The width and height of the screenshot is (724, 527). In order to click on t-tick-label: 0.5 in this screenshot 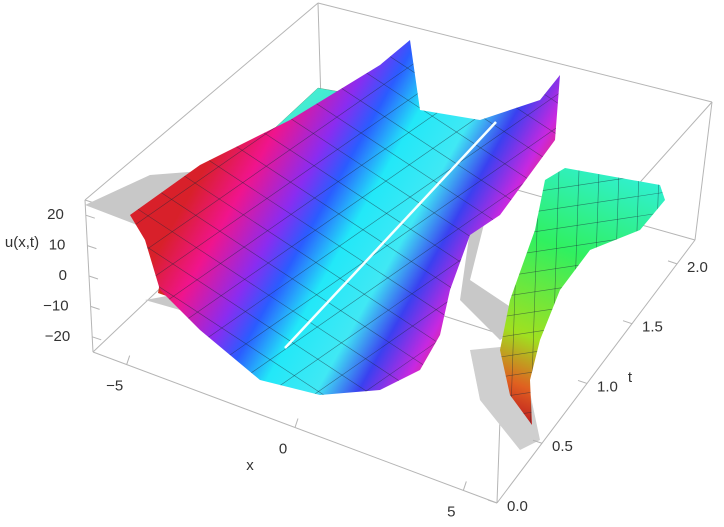, I will do `click(562, 446)`.